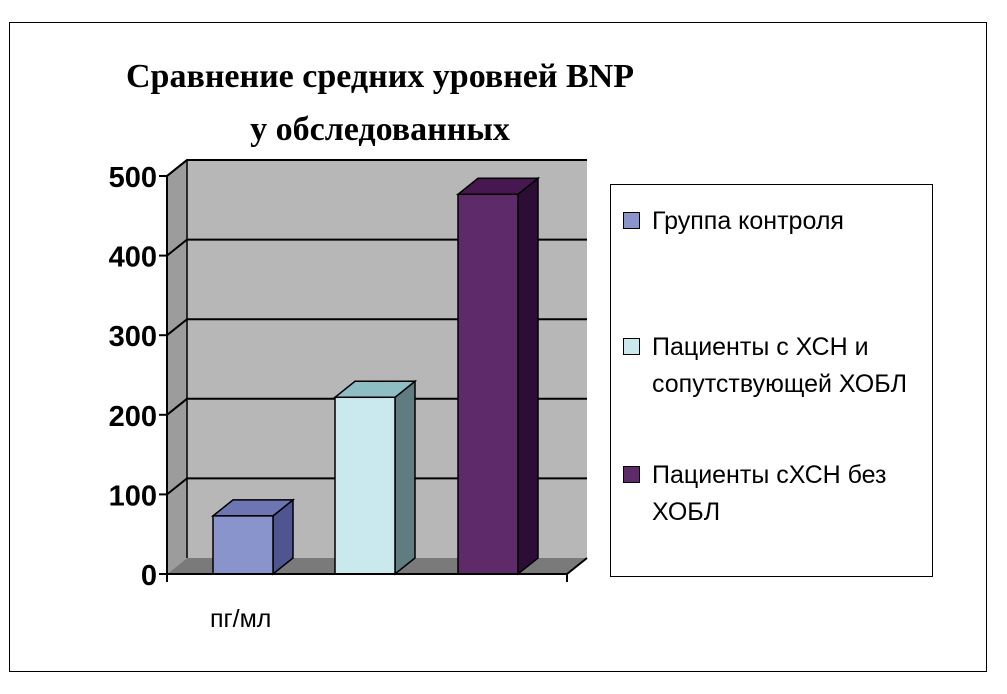 The image size is (1007, 694). I want to click on legend-label-control: Группа контроля, so click(748, 221).